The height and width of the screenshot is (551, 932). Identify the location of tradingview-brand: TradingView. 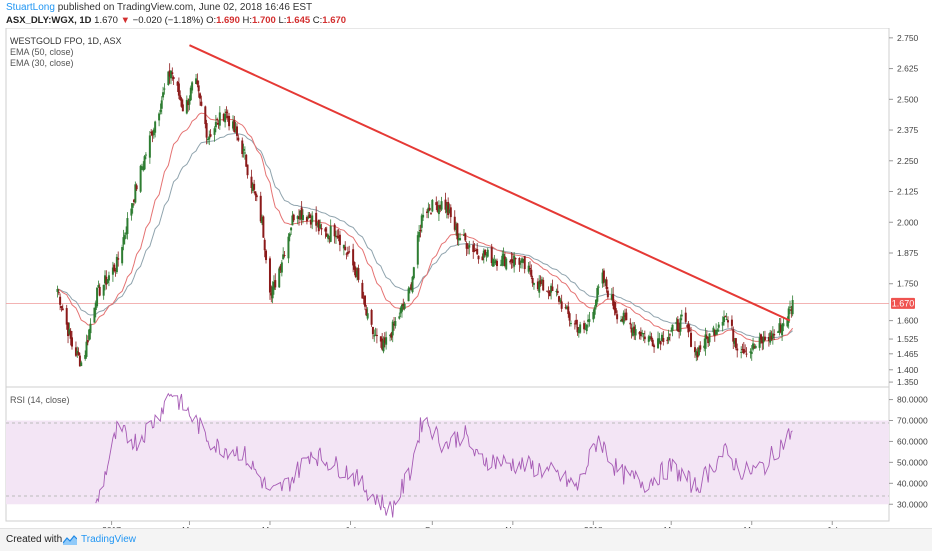
(109, 539).